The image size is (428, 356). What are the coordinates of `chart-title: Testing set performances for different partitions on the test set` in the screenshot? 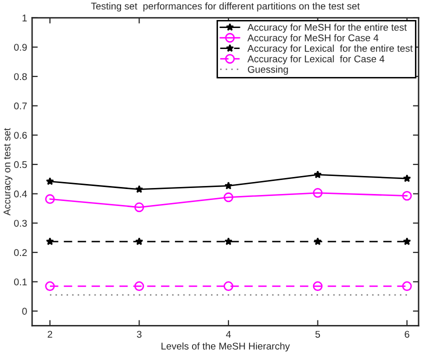 It's located at (225, 7).